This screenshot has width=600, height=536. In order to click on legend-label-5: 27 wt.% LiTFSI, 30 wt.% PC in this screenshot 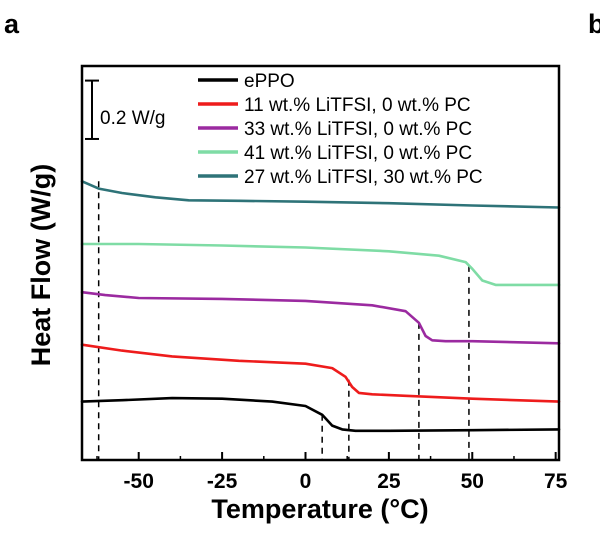, I will do `click(363, 177)`.